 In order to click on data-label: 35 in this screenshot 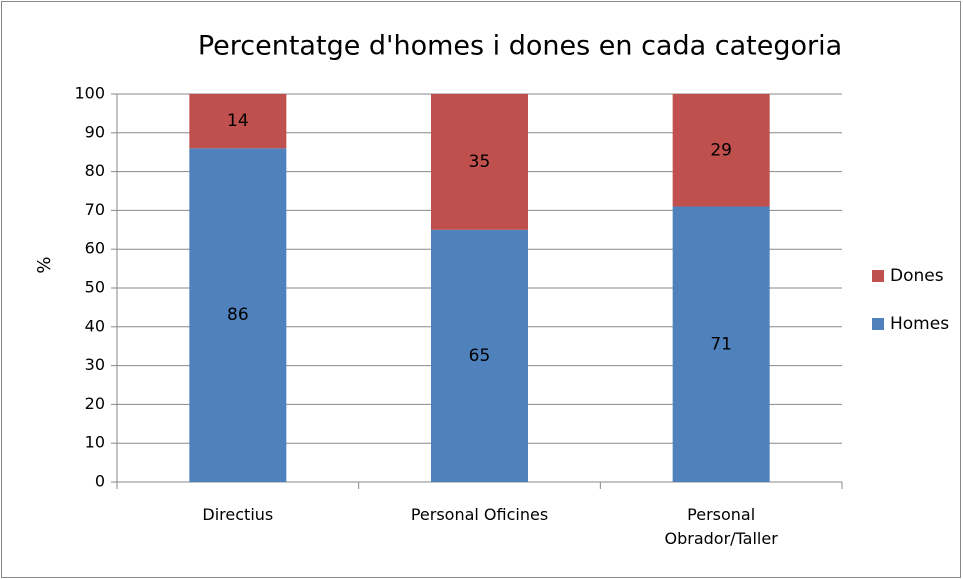, I will do `click(480, 162)`.